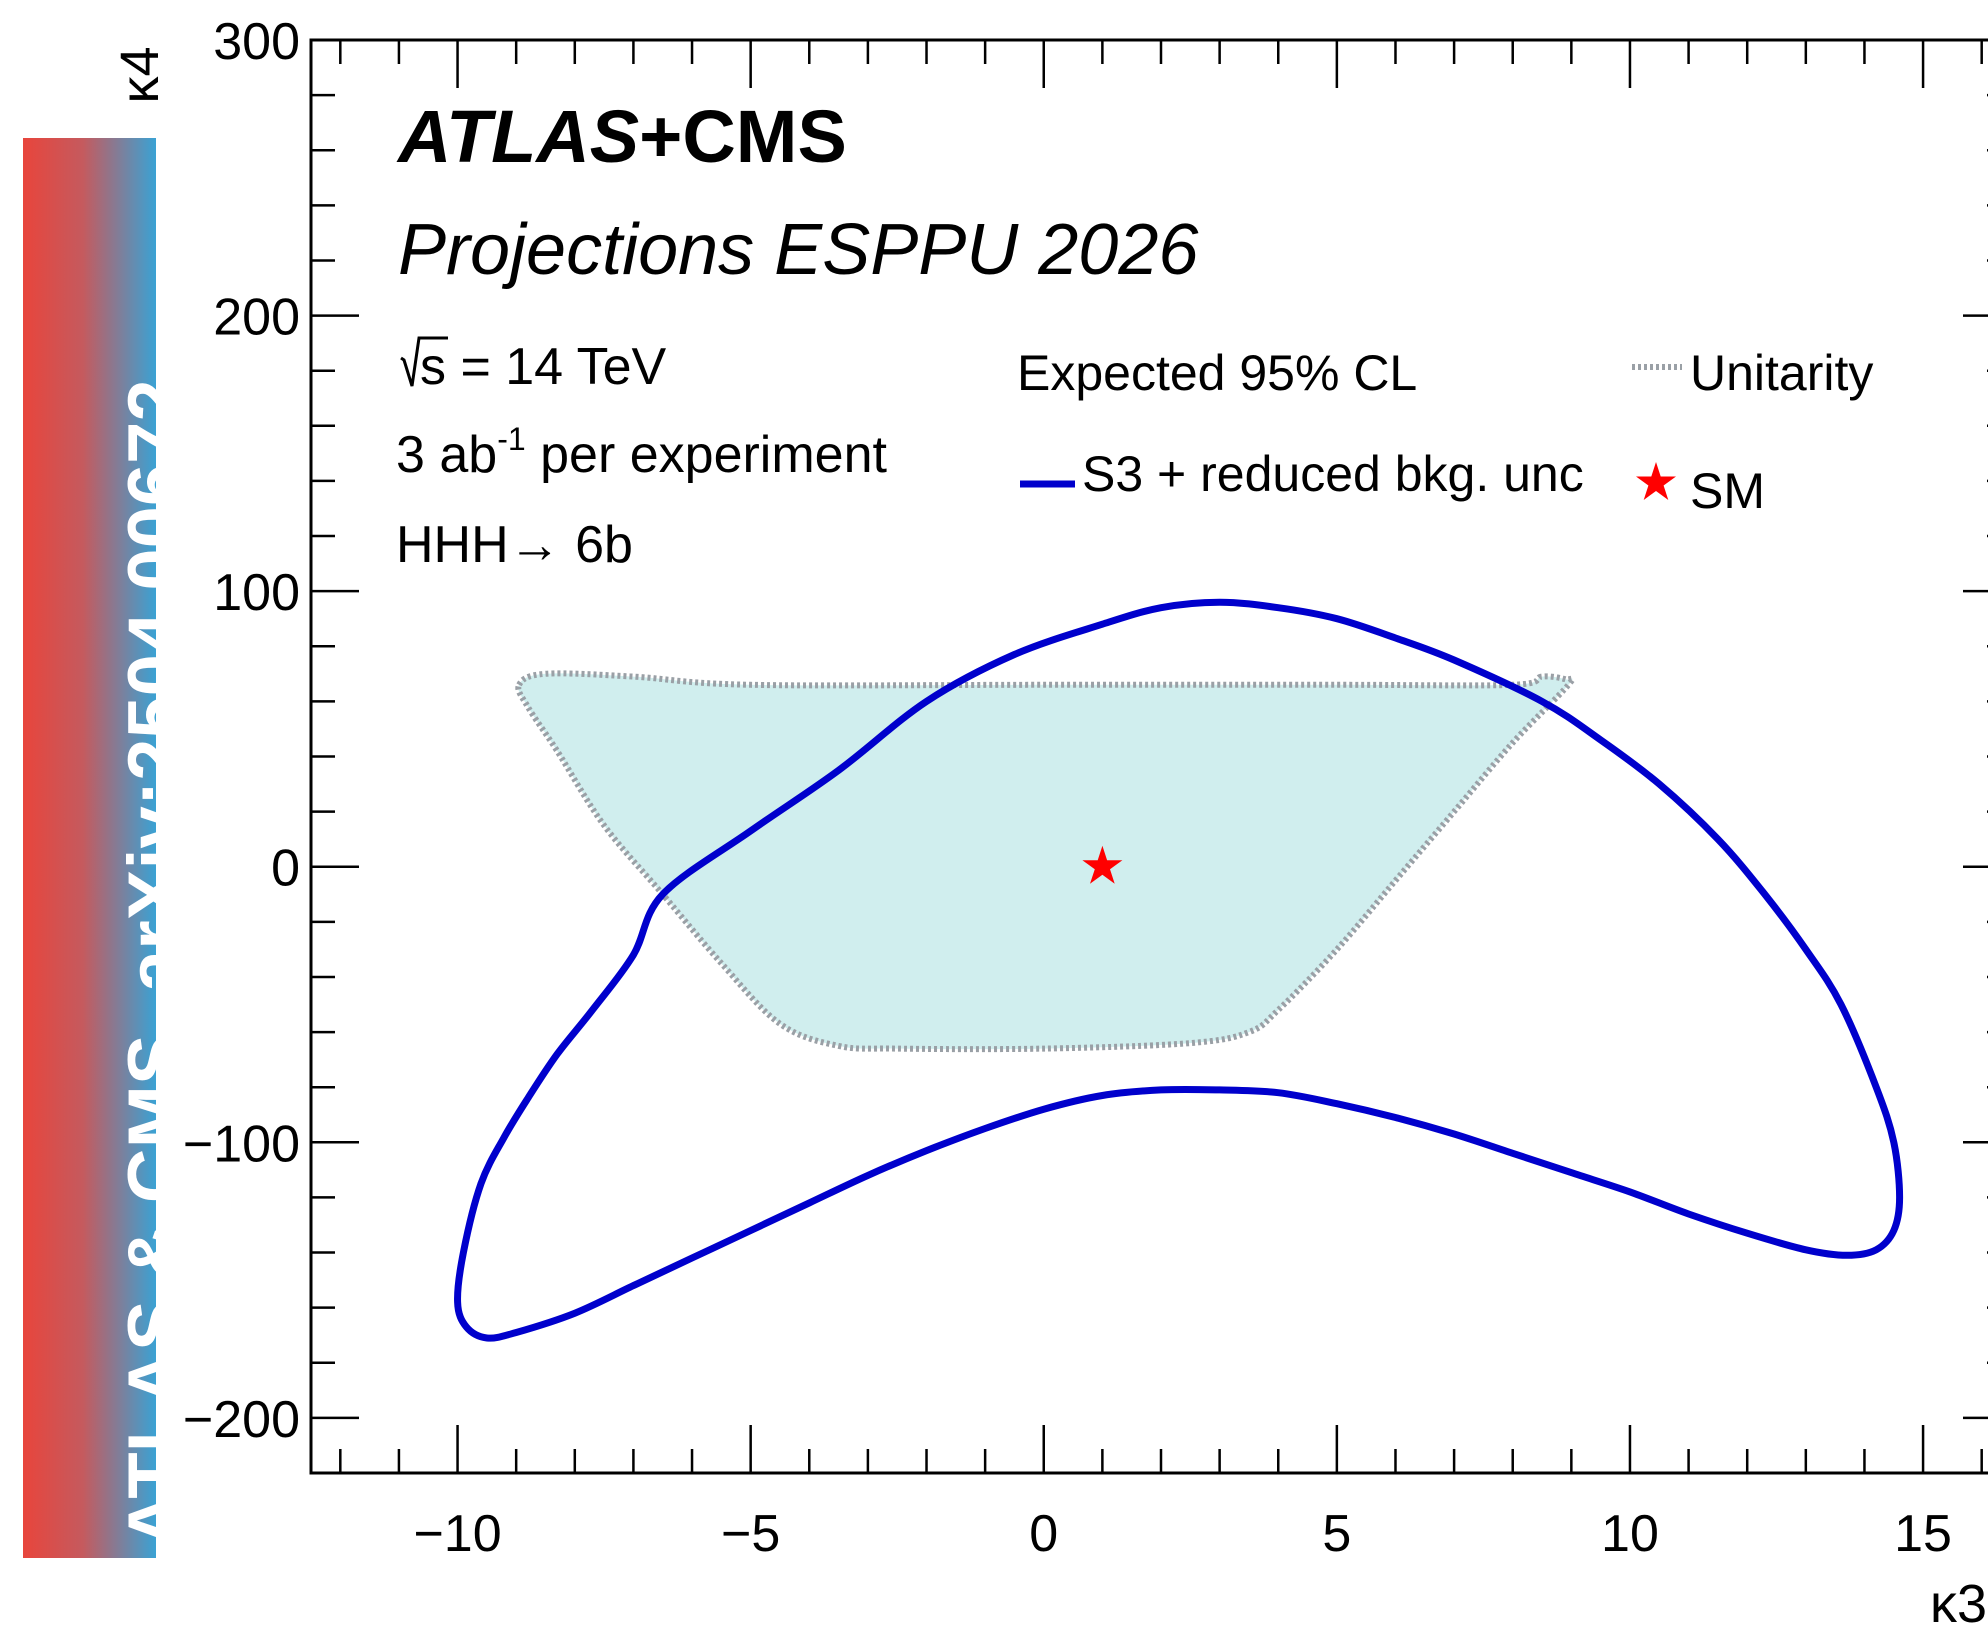  What do you see at coordinates (155, 686) in the screenshot?
I see `arxiv-link: arXiv:2504.00672` at bounding box center [155, 686].